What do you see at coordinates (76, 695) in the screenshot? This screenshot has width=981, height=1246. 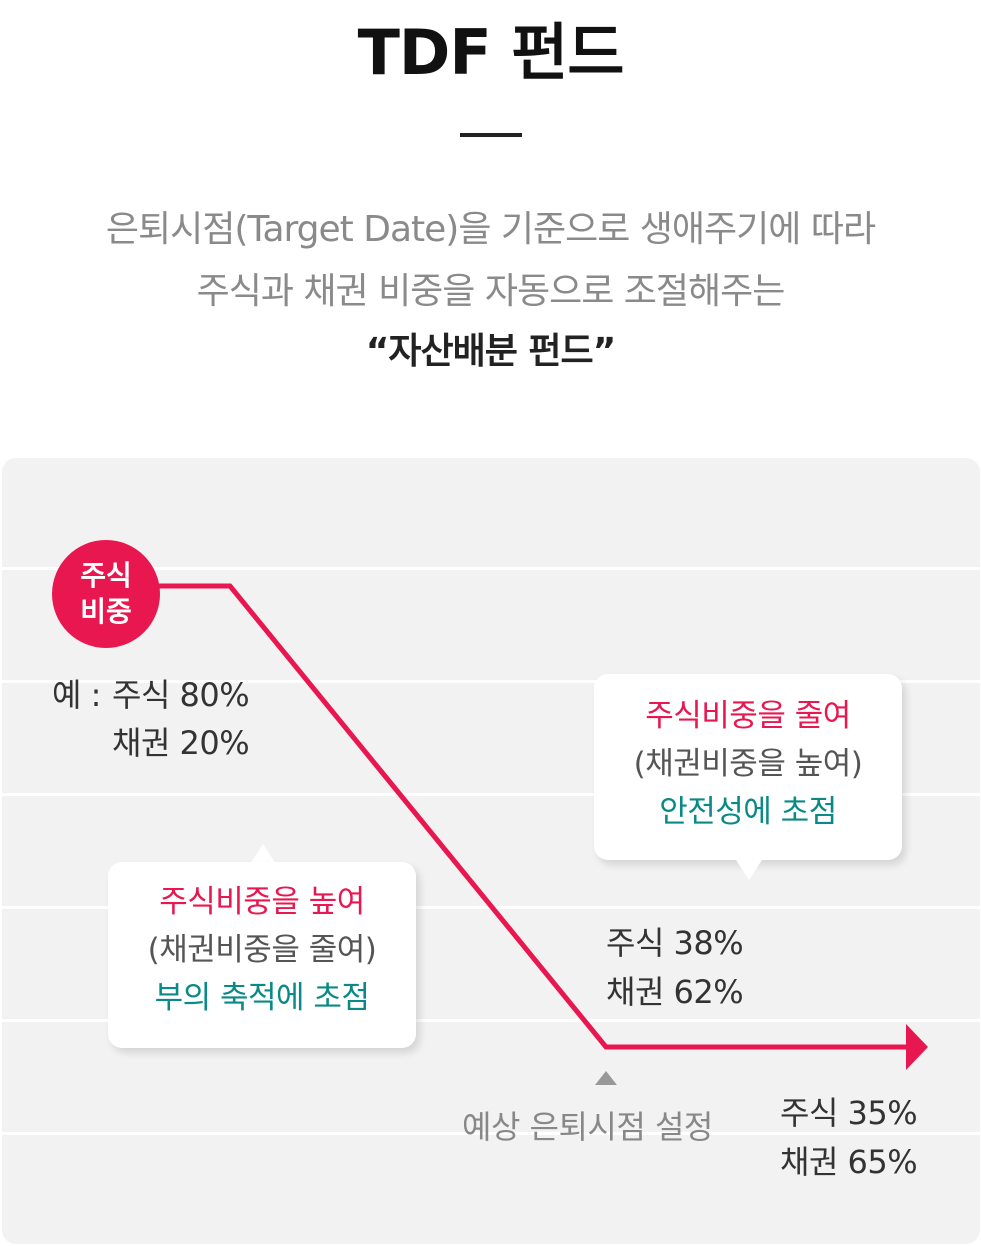 I see `start-example-prefix: 예 :` at bounding box center [76, 695].